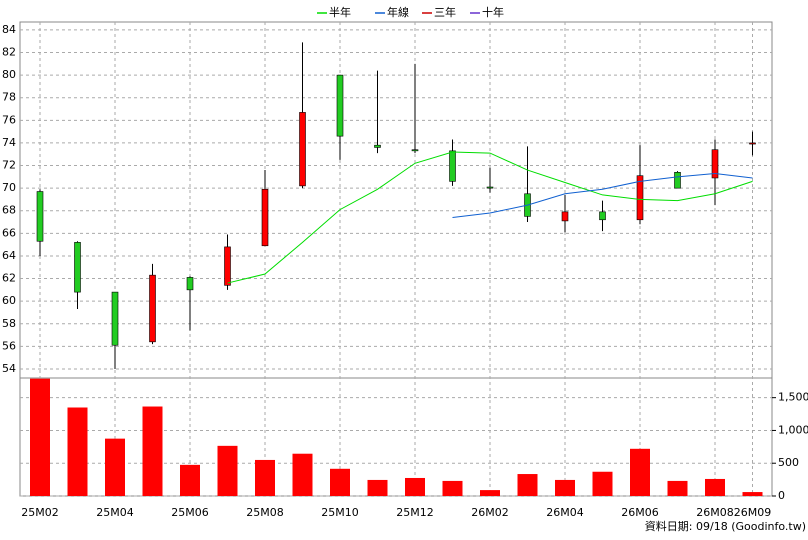 The image size is (808, 540). I want to click on x-tick-label: 25M02, so click(40, 512).